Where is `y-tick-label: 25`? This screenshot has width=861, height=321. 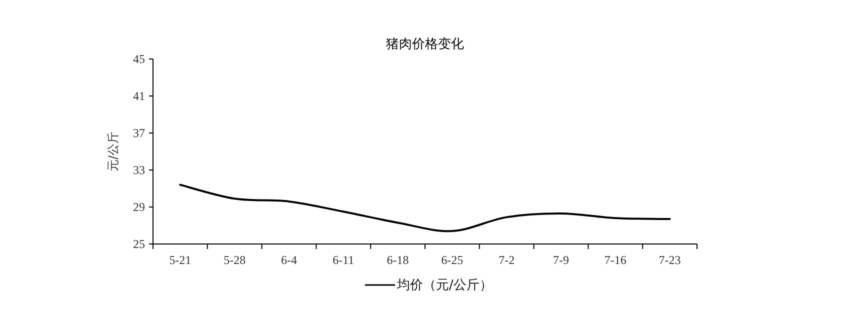
y-tick-label: 25 is located at coordinates (139, 244).